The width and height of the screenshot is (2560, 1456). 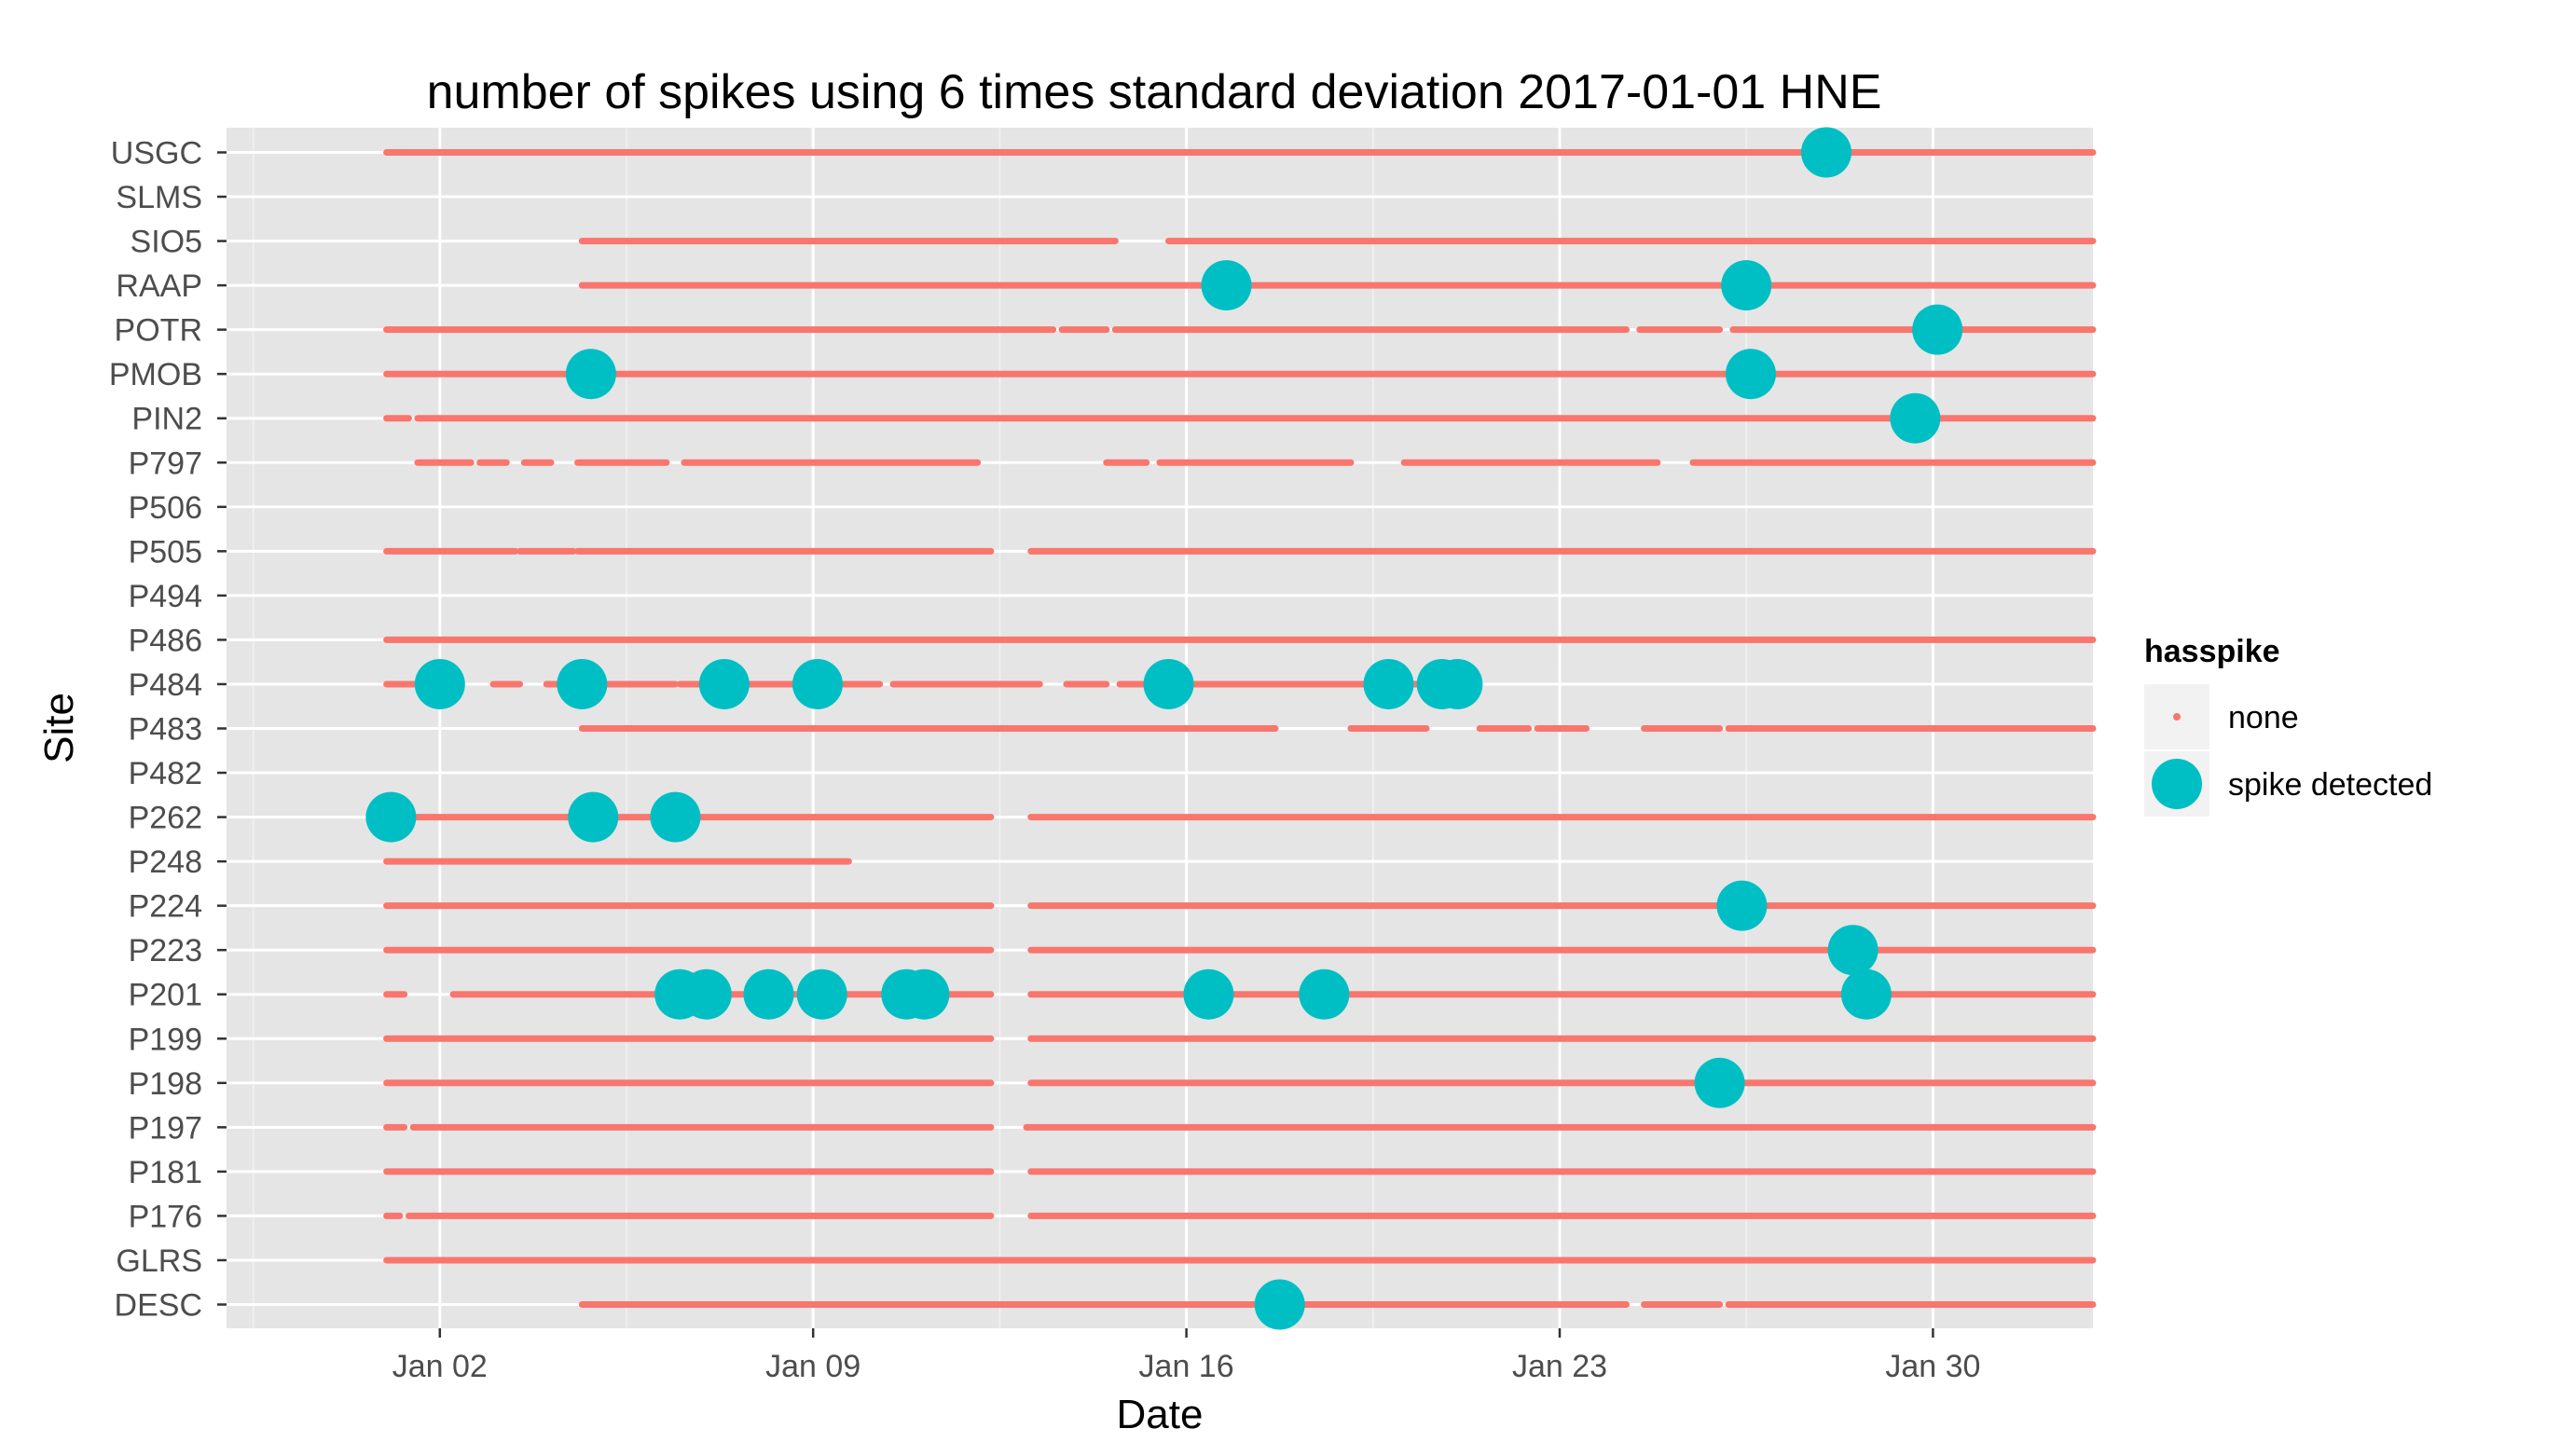 I want to click on y-tick-label: SIO5, so click(x=166, y=242).